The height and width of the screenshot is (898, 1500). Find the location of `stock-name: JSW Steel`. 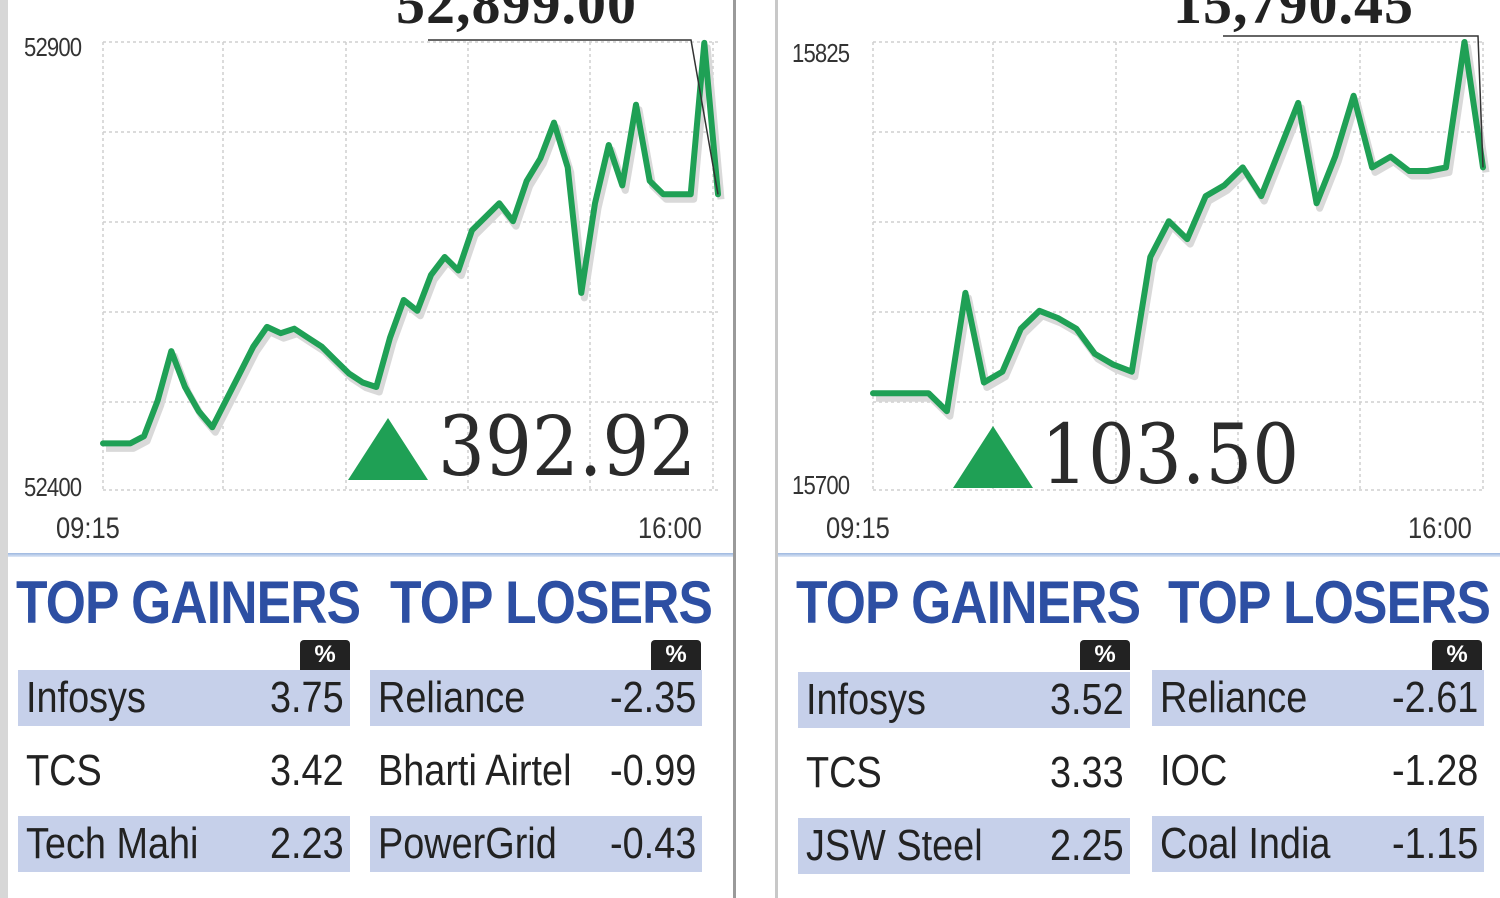

stock-name: JSW Steel is located at coordinates (894, 845).